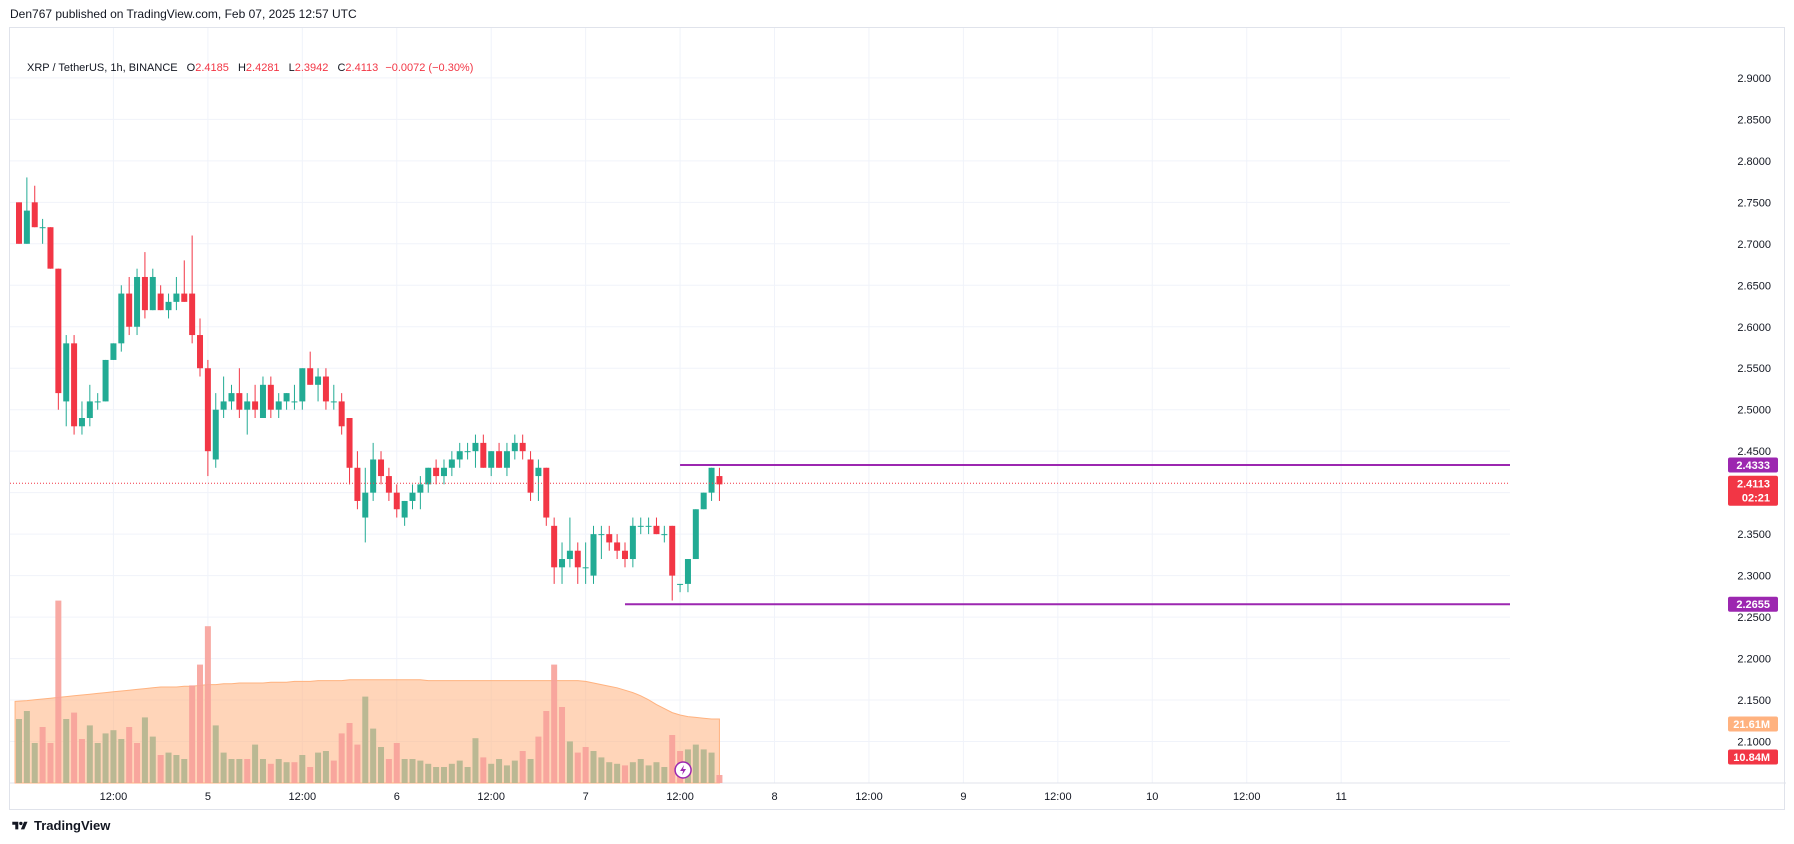 This screenshot has width=1794, height=844. What do you see at coordinates (341, 68) in the screenshot?
I see `legend-close-label: C` at bounding box center [341, 68].